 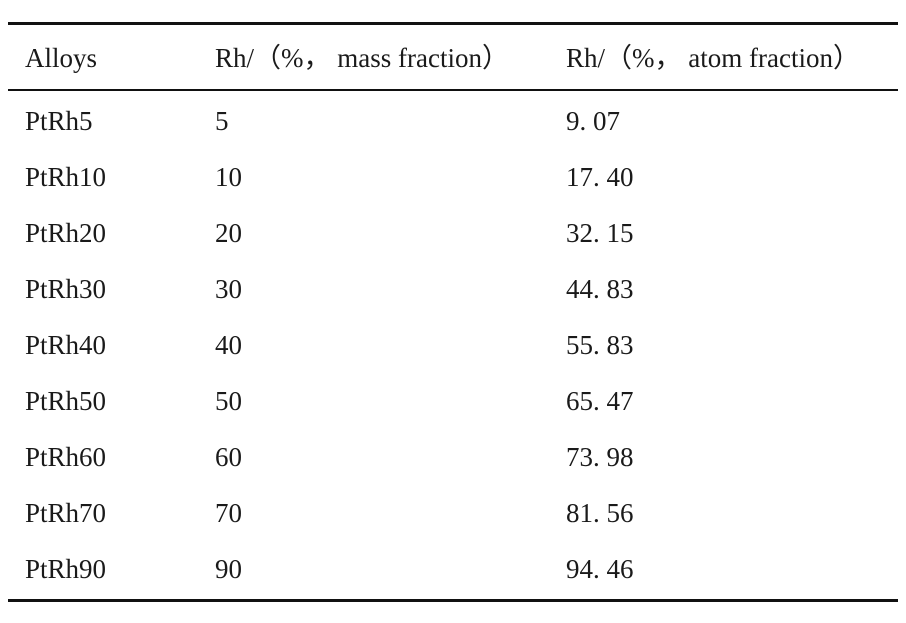 I want to click on header-mass-fraction: Rh/（%， mass fraction）, so click(x=362, y=58).